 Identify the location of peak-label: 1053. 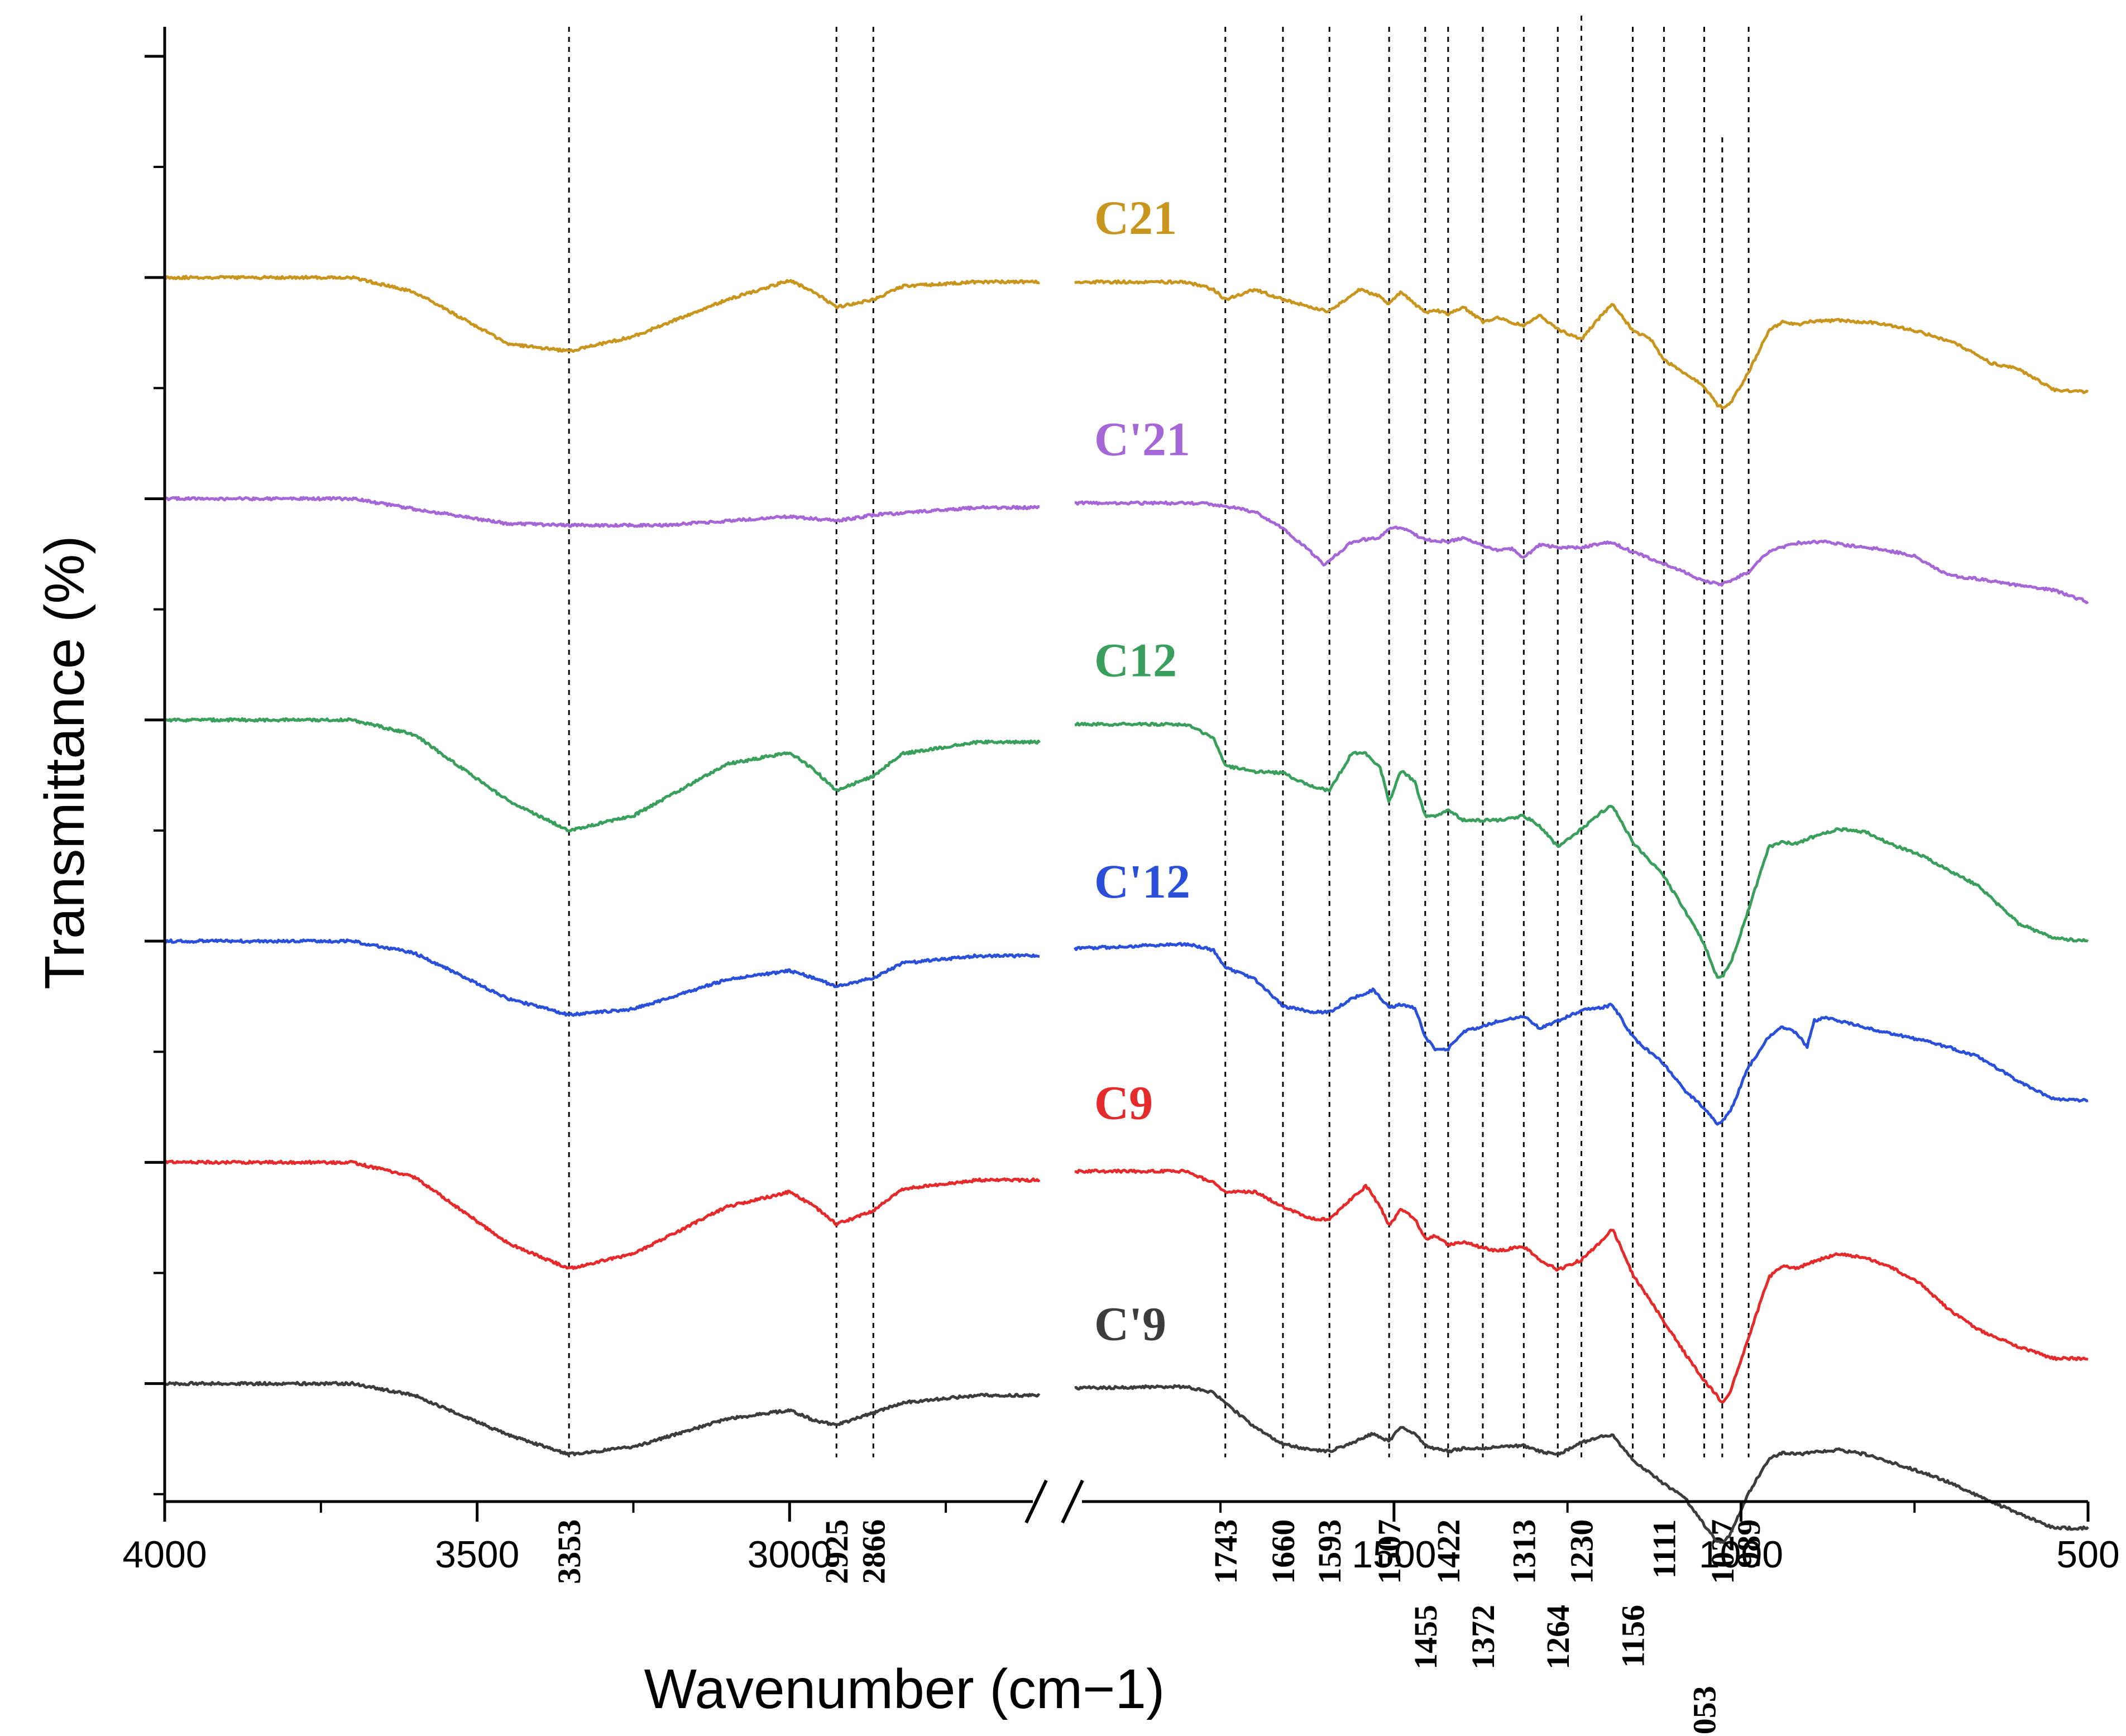
(1705, 1711).